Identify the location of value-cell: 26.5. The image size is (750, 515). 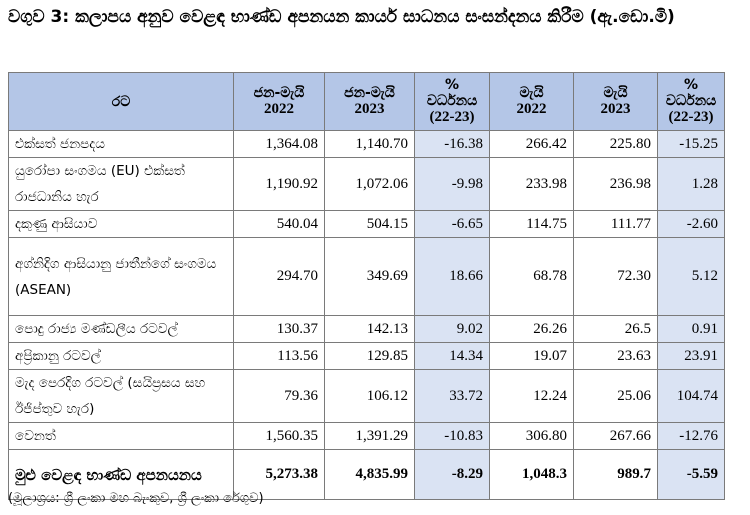
(615, 329).